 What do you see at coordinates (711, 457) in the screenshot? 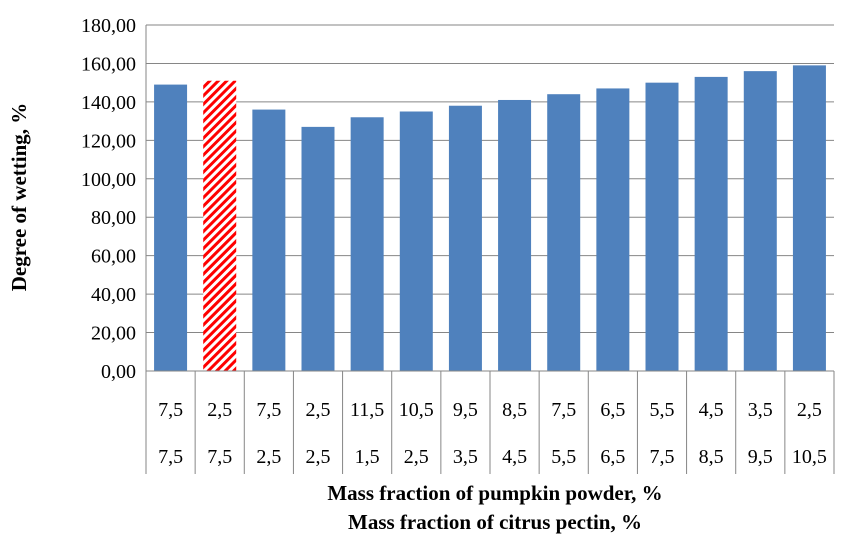
I see `x-tick-label-pectin: 8,5` at bounding box center [711, 457].